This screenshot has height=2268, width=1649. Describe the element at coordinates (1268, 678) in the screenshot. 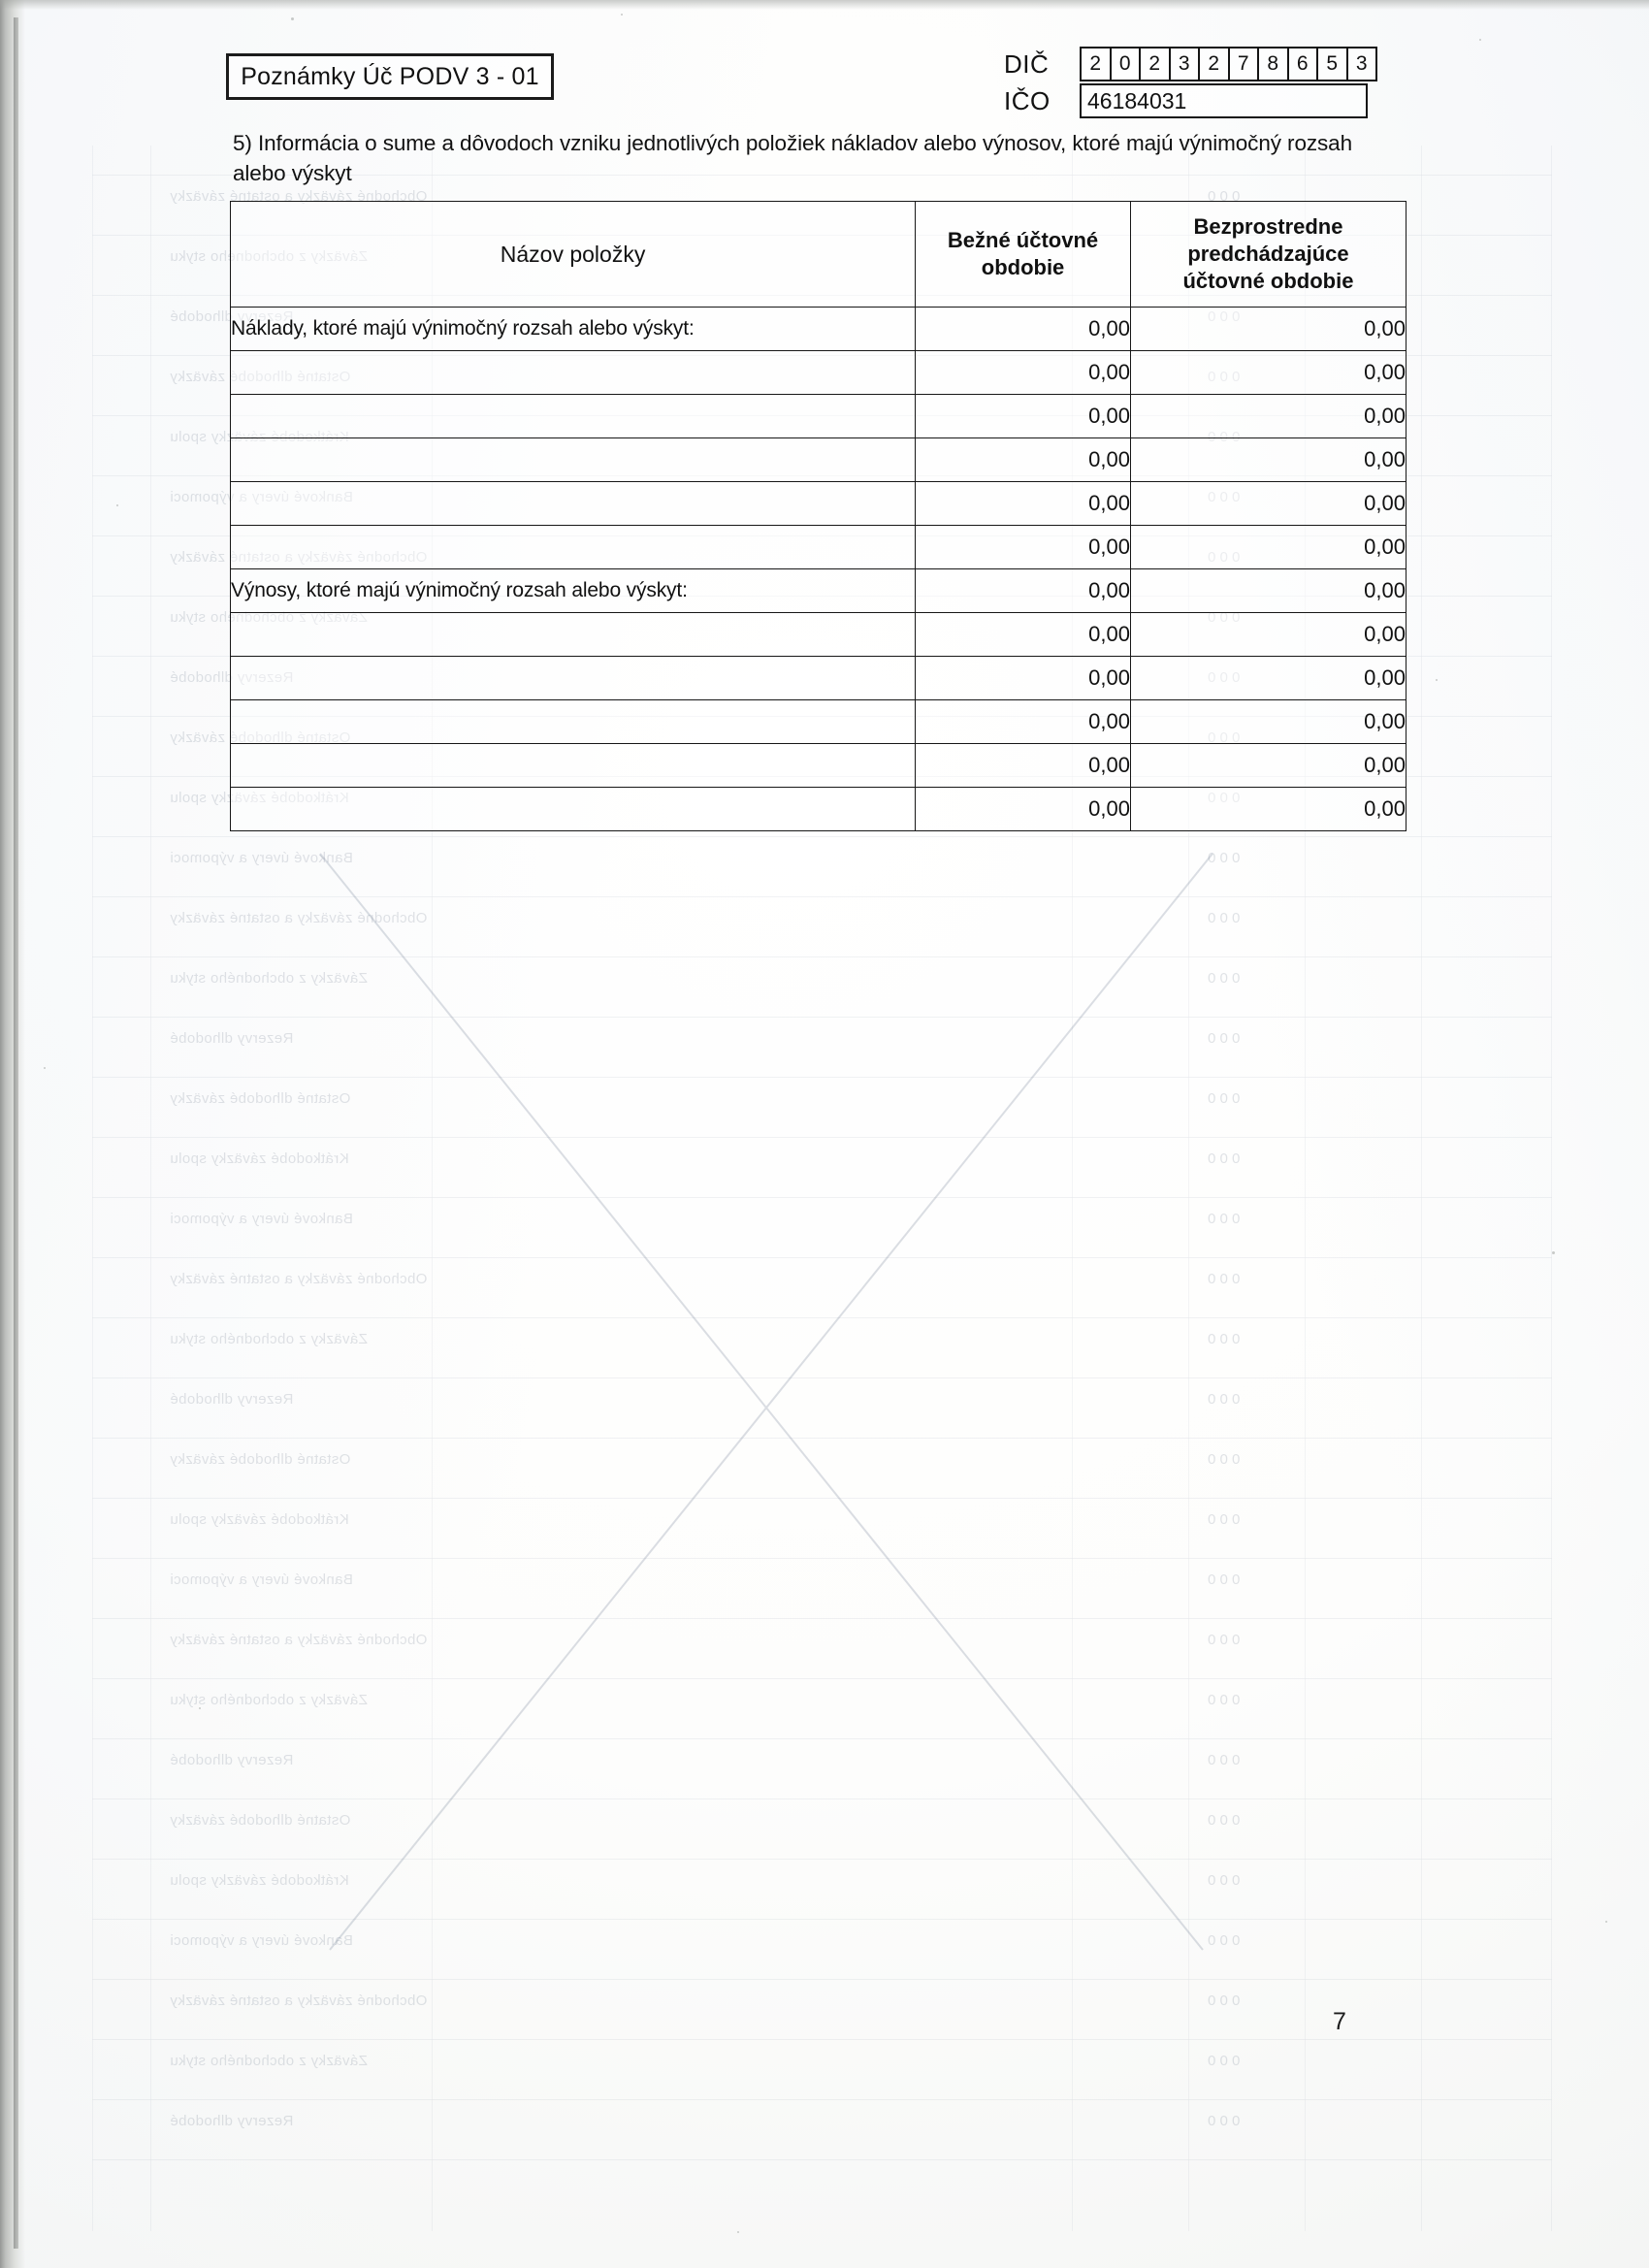

I see `row-previous-value-9: 0,00` at that location.